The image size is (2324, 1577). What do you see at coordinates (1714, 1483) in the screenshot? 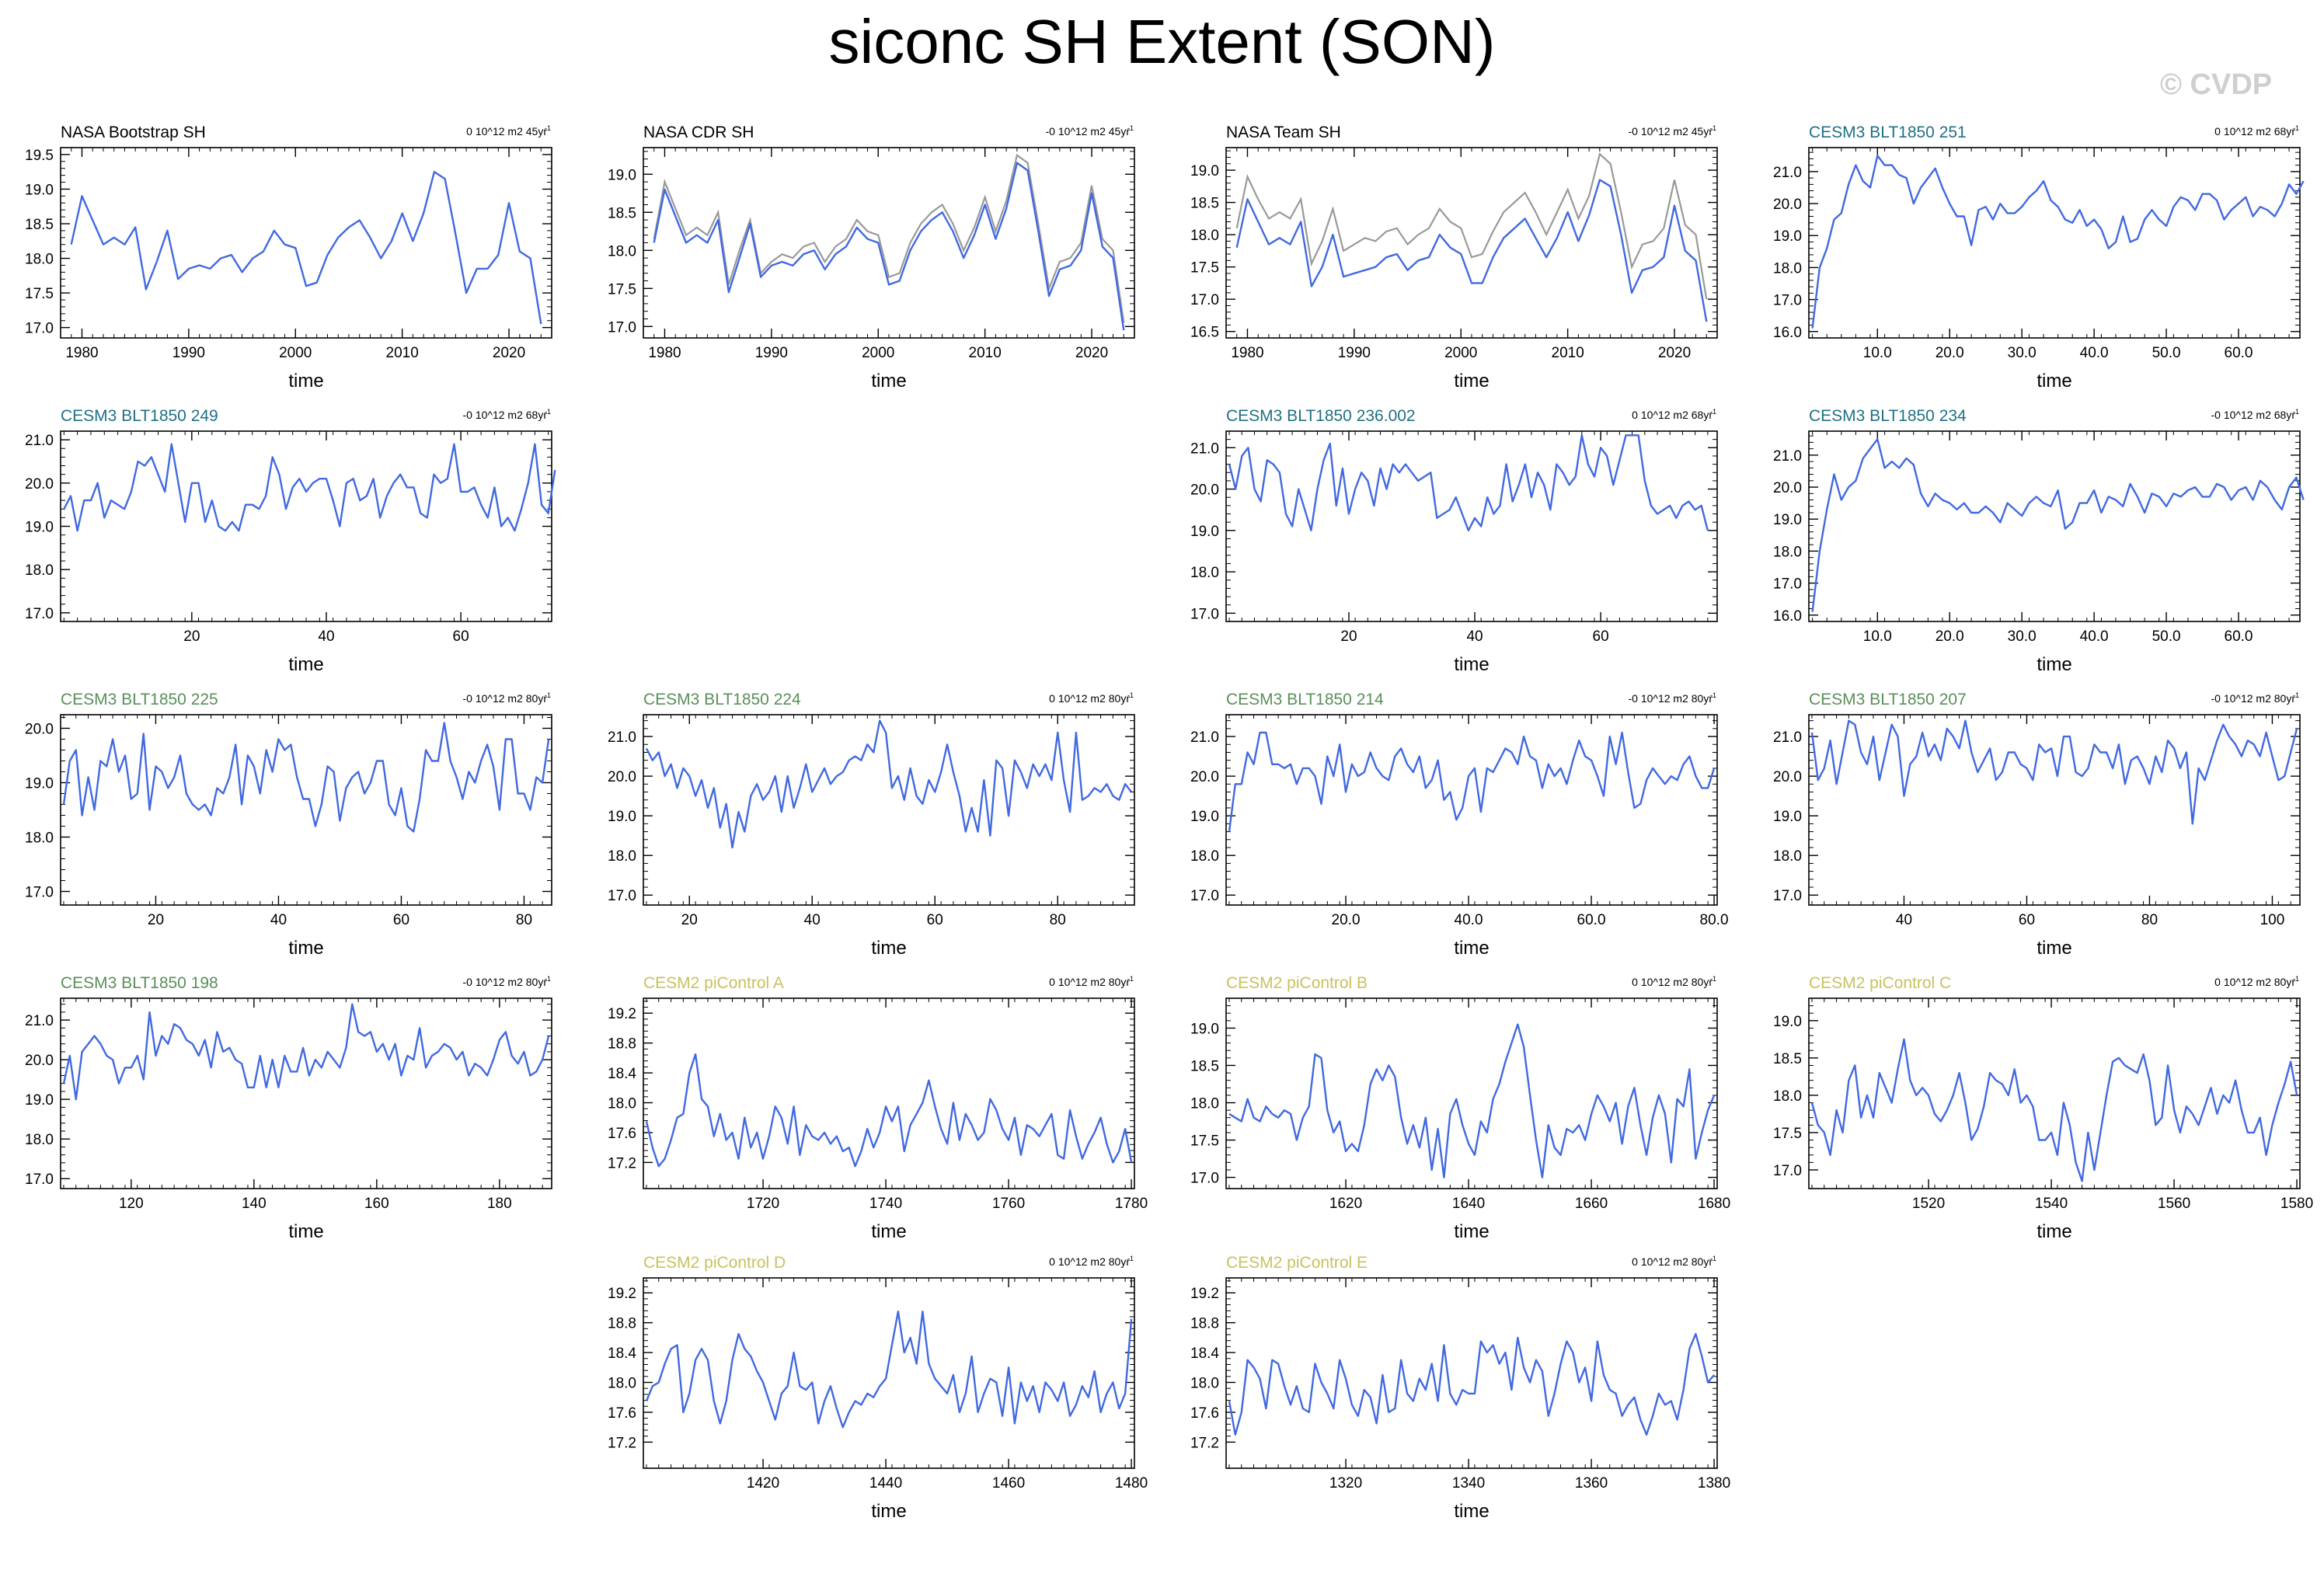
I see `x-tick-label: 1380` at bounding box center [1714, 1483].